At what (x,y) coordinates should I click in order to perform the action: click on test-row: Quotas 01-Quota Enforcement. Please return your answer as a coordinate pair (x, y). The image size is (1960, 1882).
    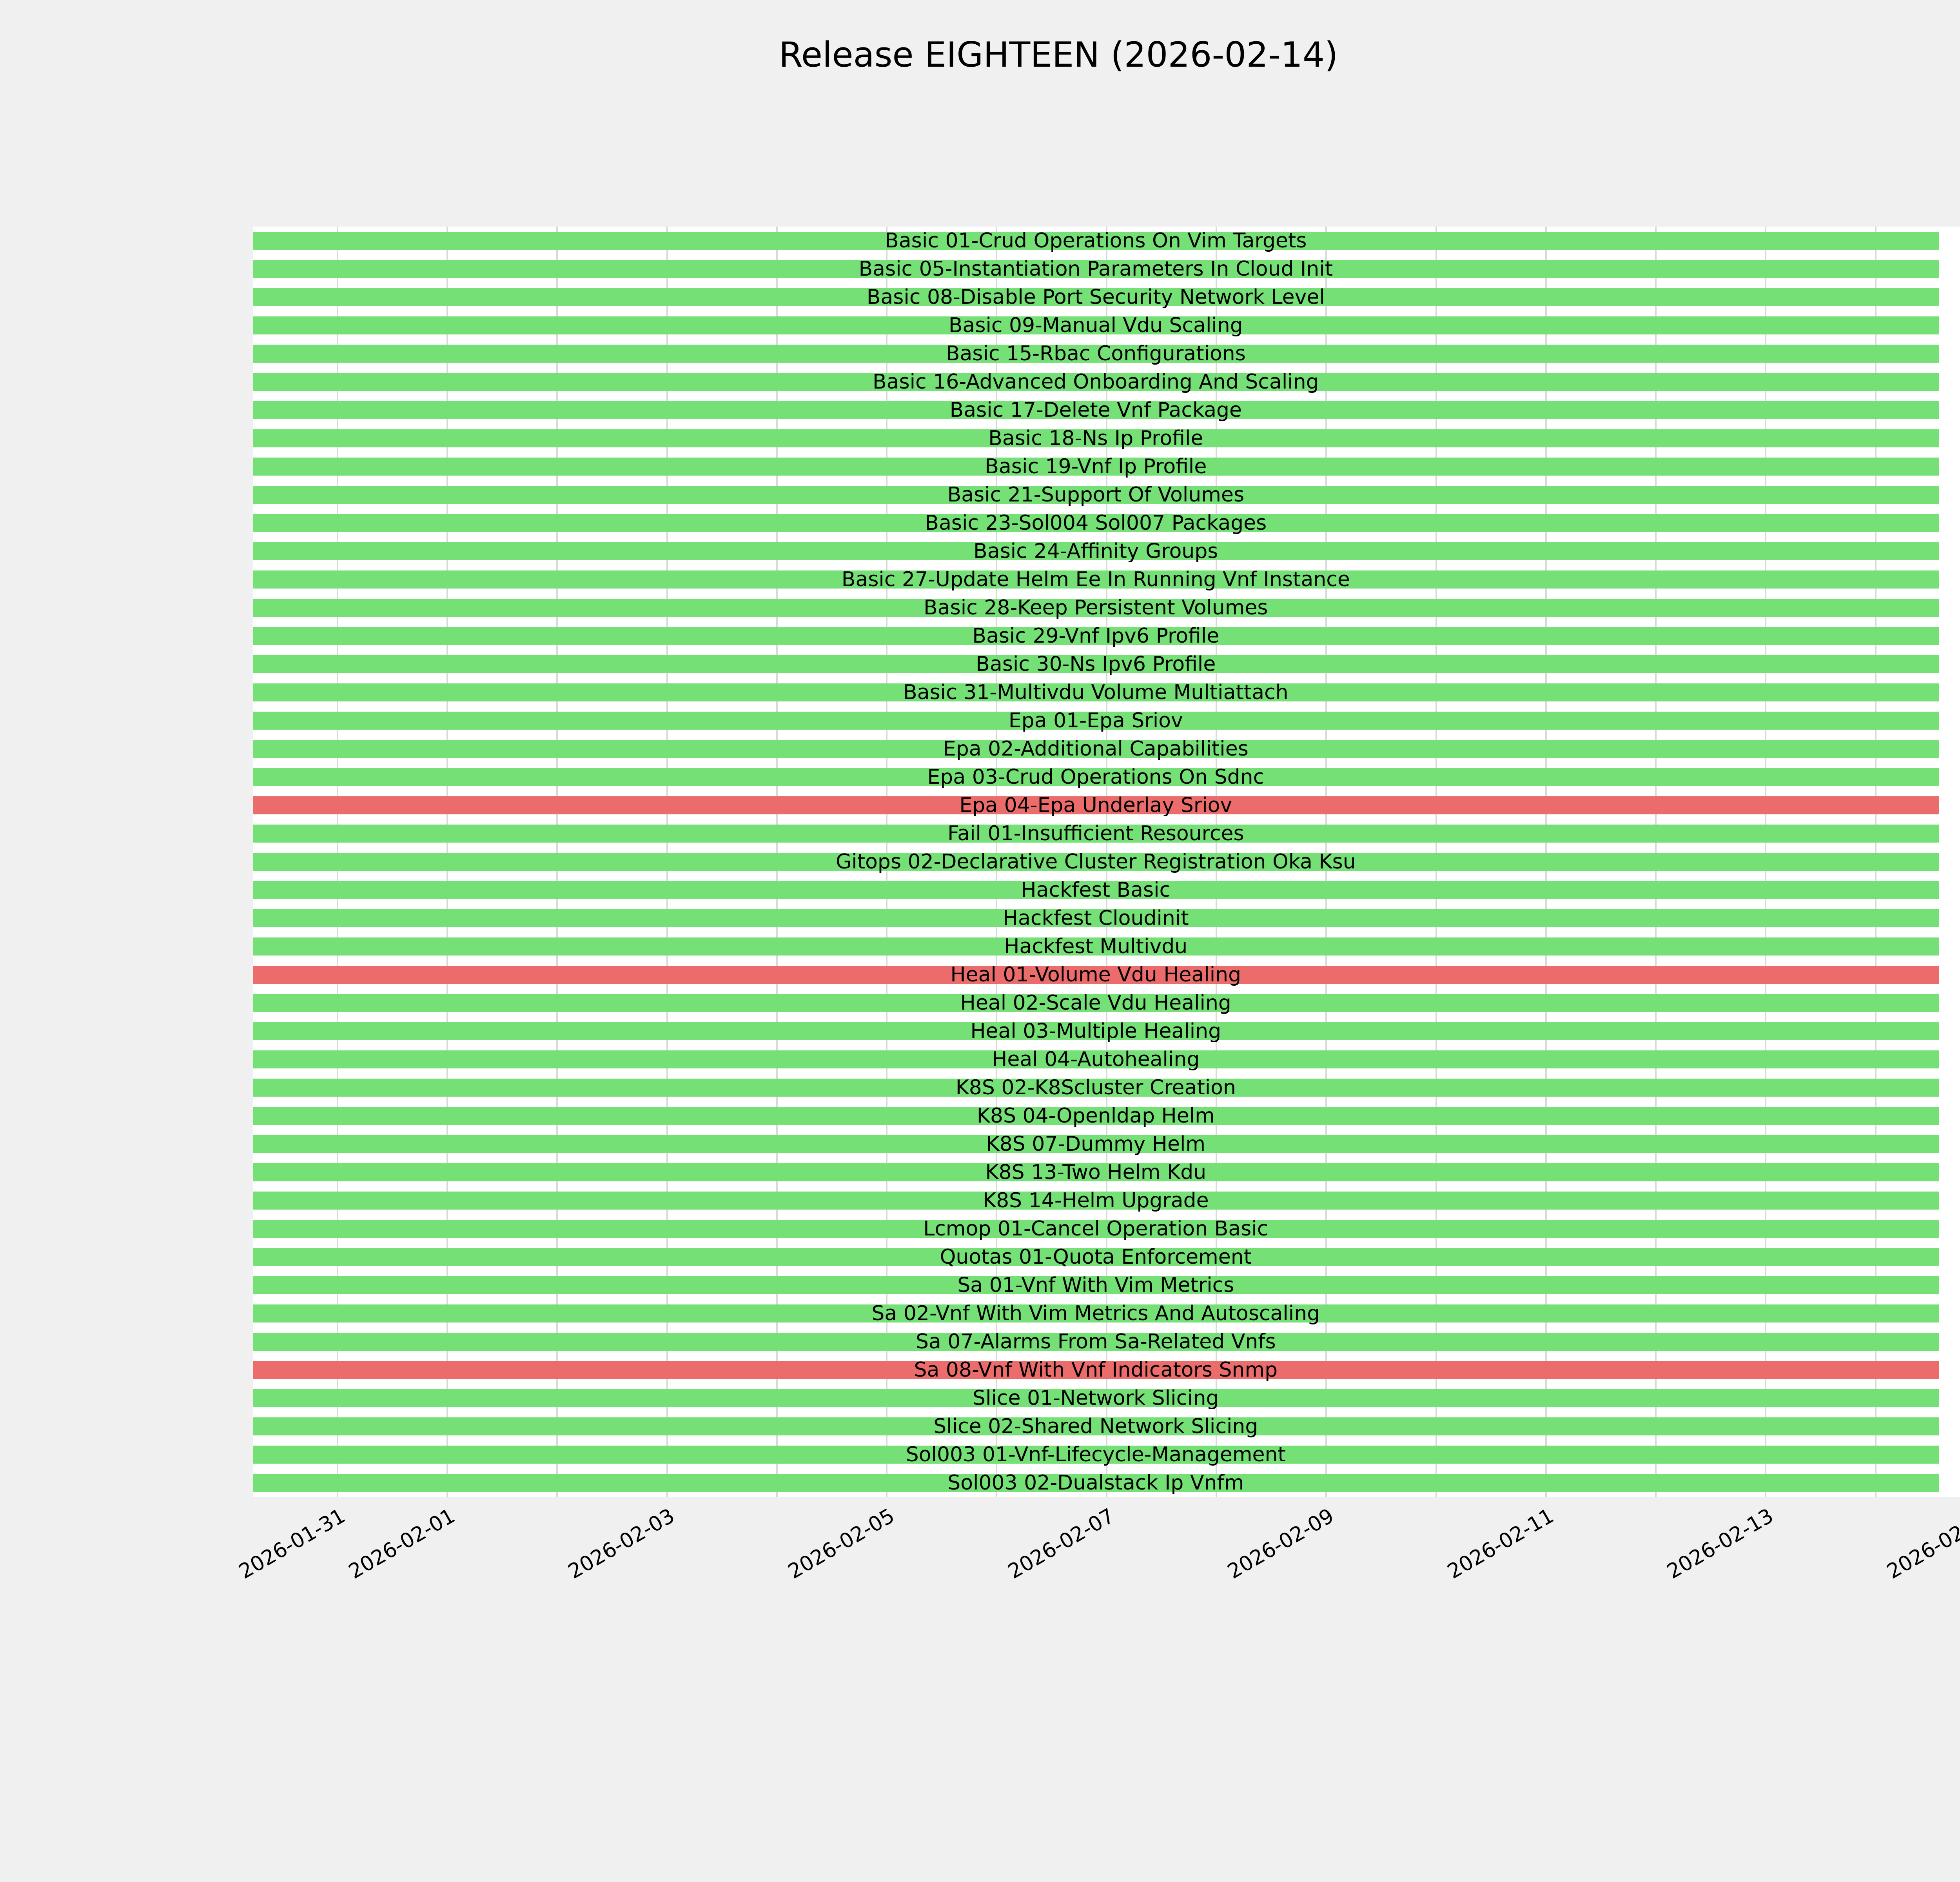
    Looking at the image, I should click on (1106, 1257).